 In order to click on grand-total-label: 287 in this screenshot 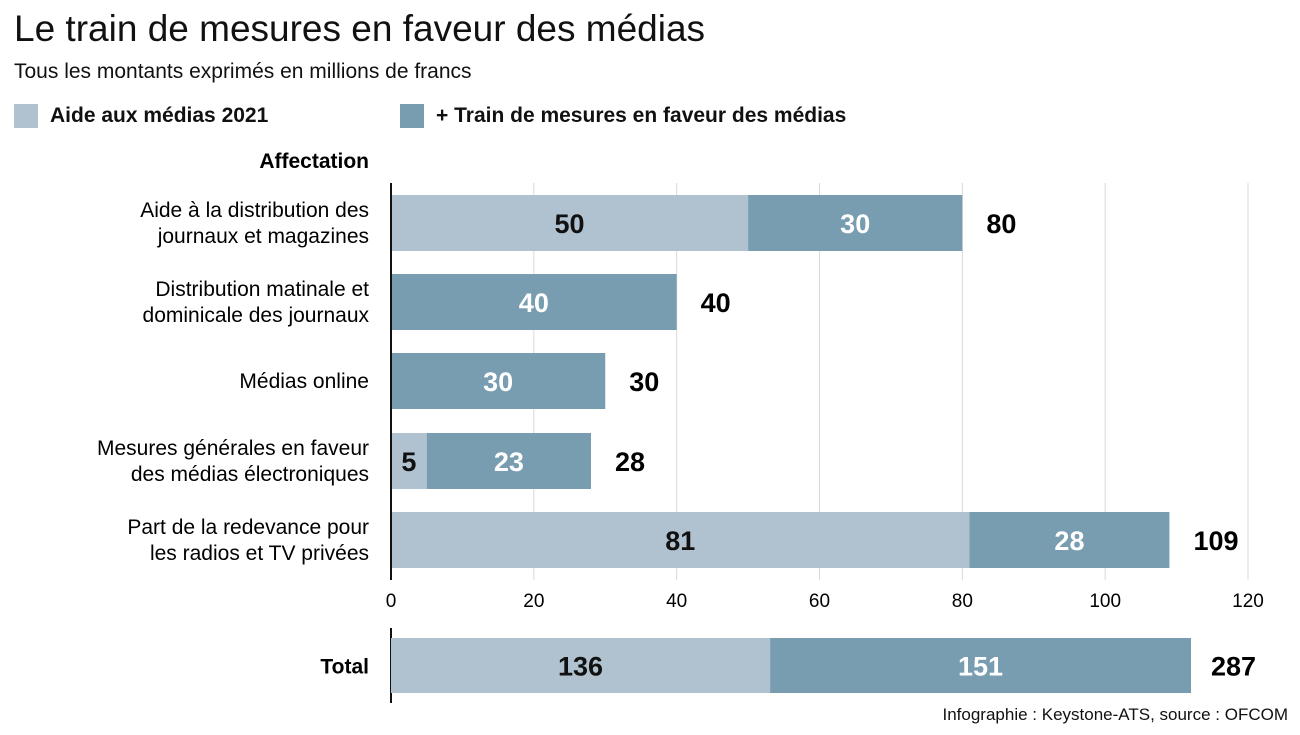, I will do `click(1233, 667)`.